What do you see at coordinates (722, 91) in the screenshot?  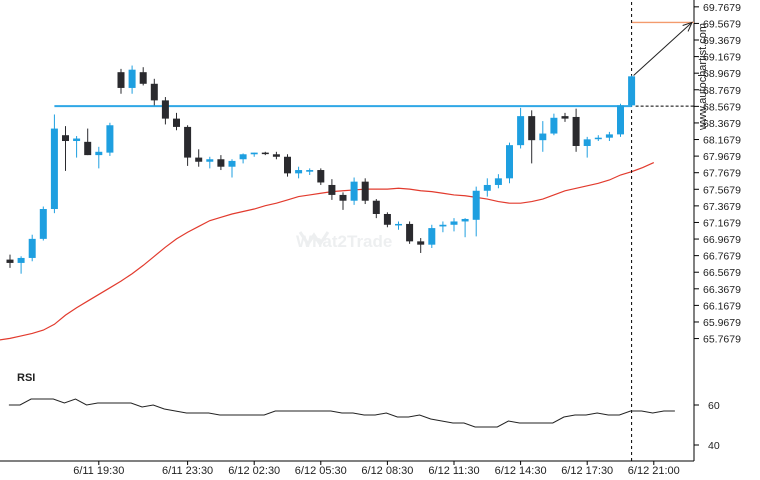 I see `y-tick-label: 68.7679` at bounding box center [722, 91].